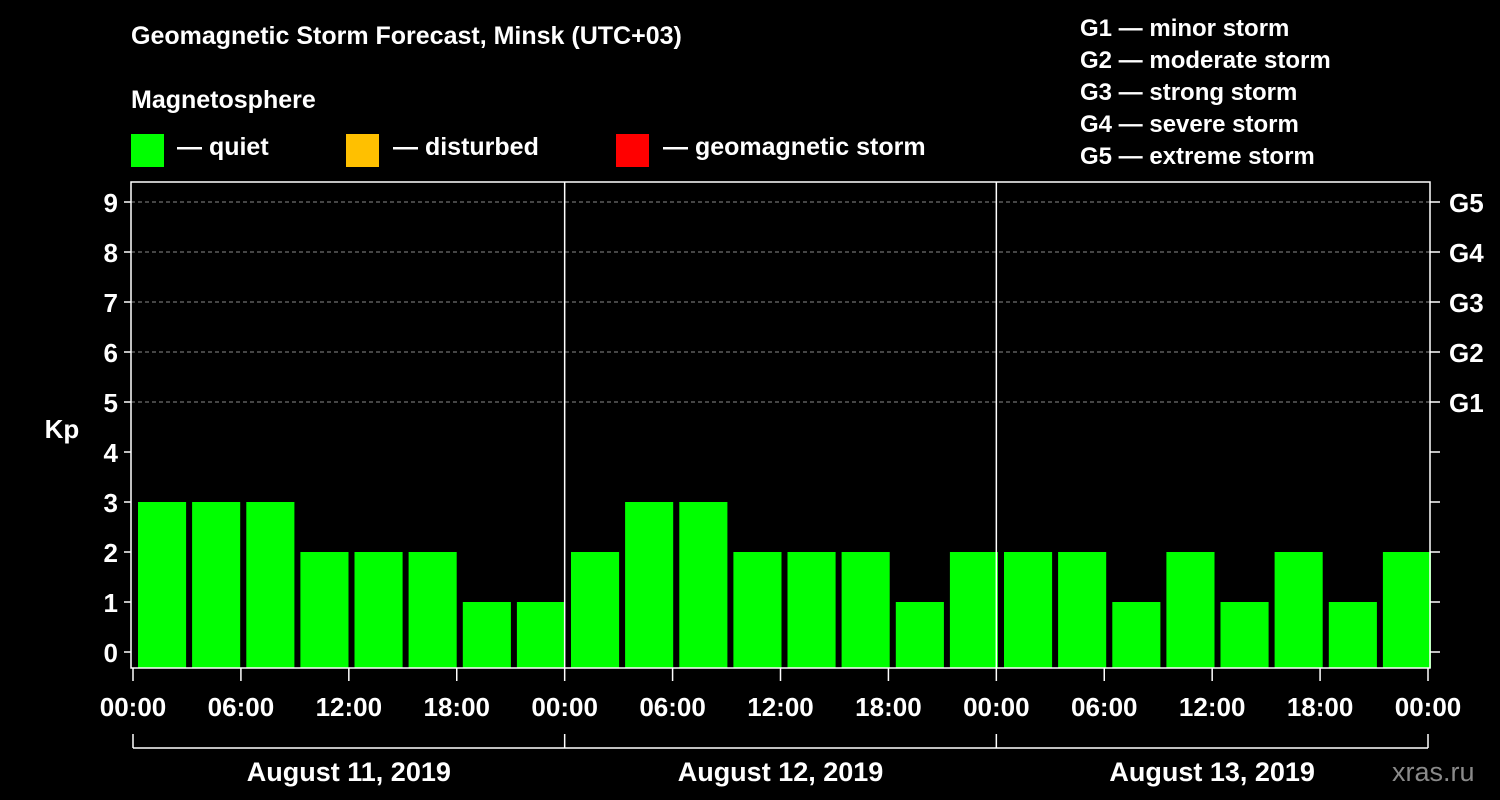 The width and height of the screenshot is (1500, 800). Describe the element at coordinates (794, 147) in the screenshot. I see `legend-label-storm: — geomagnetic storm` at that location.